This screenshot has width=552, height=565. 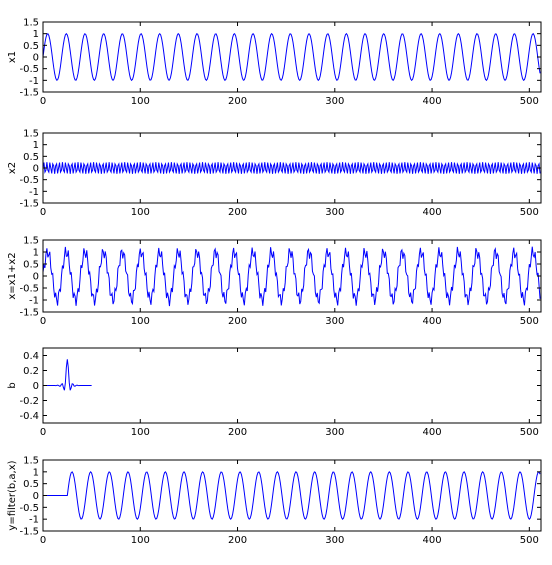 What do you see at coordinates (31, 371) in the screenshot?
I see `y-tick-label: 0.2` at bounding box center [31, 371].